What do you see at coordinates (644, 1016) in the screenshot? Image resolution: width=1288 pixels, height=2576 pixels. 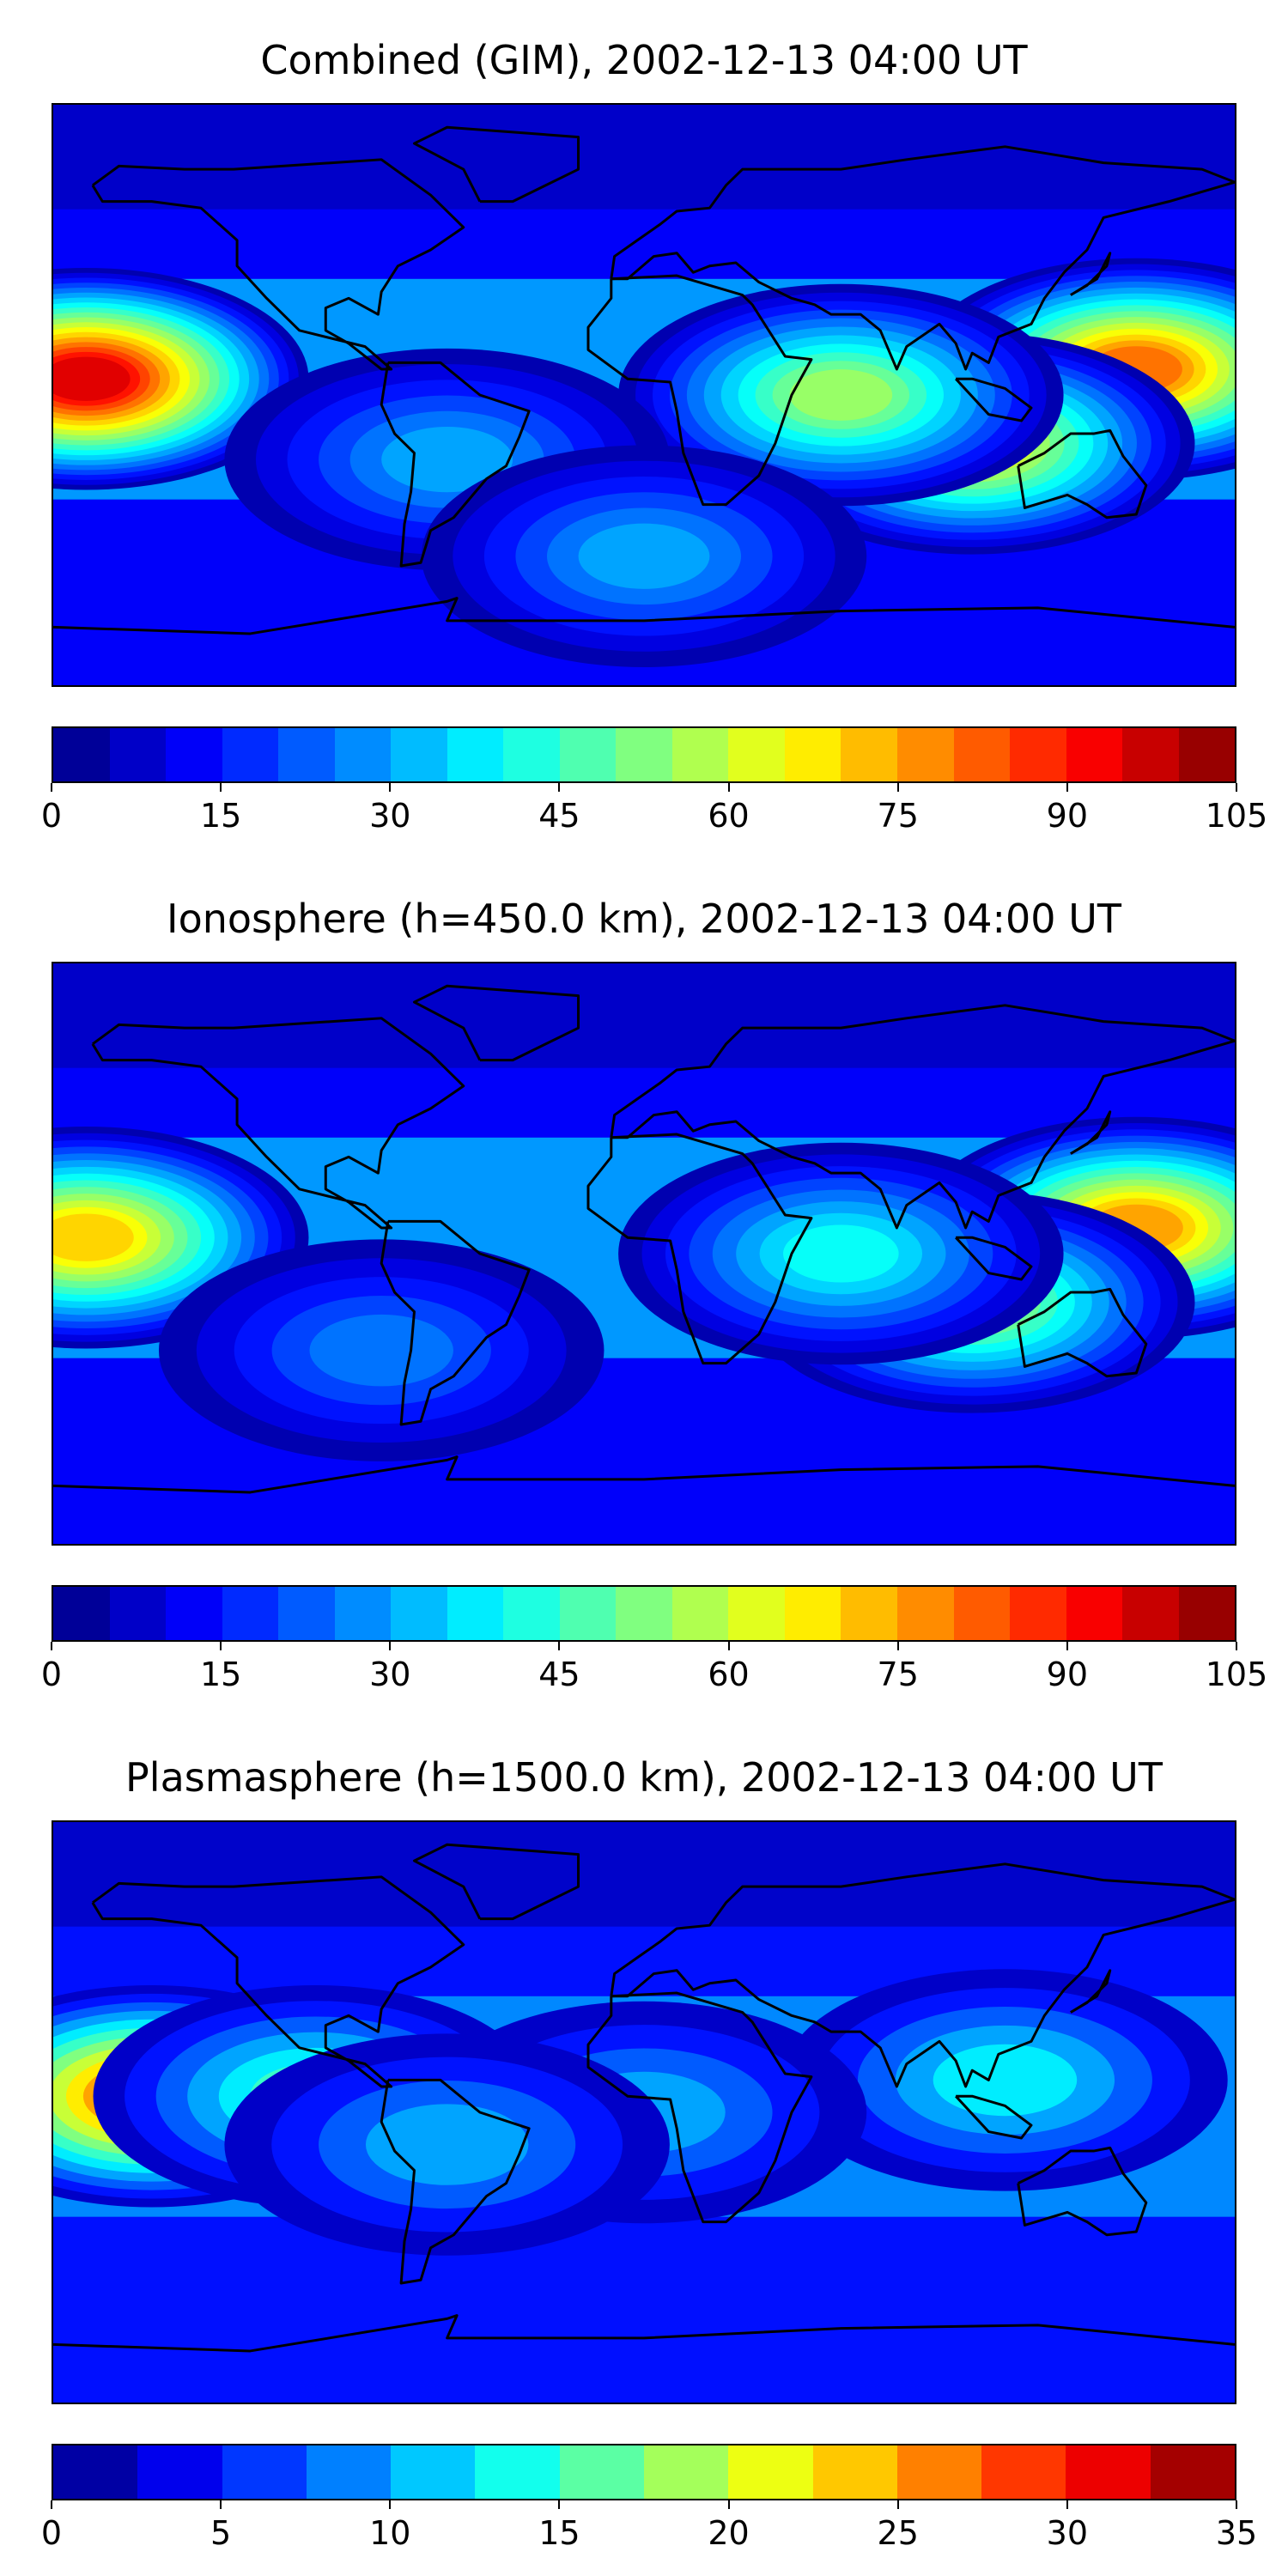 I see `polar-cap` at bounding box center [644, 1016].